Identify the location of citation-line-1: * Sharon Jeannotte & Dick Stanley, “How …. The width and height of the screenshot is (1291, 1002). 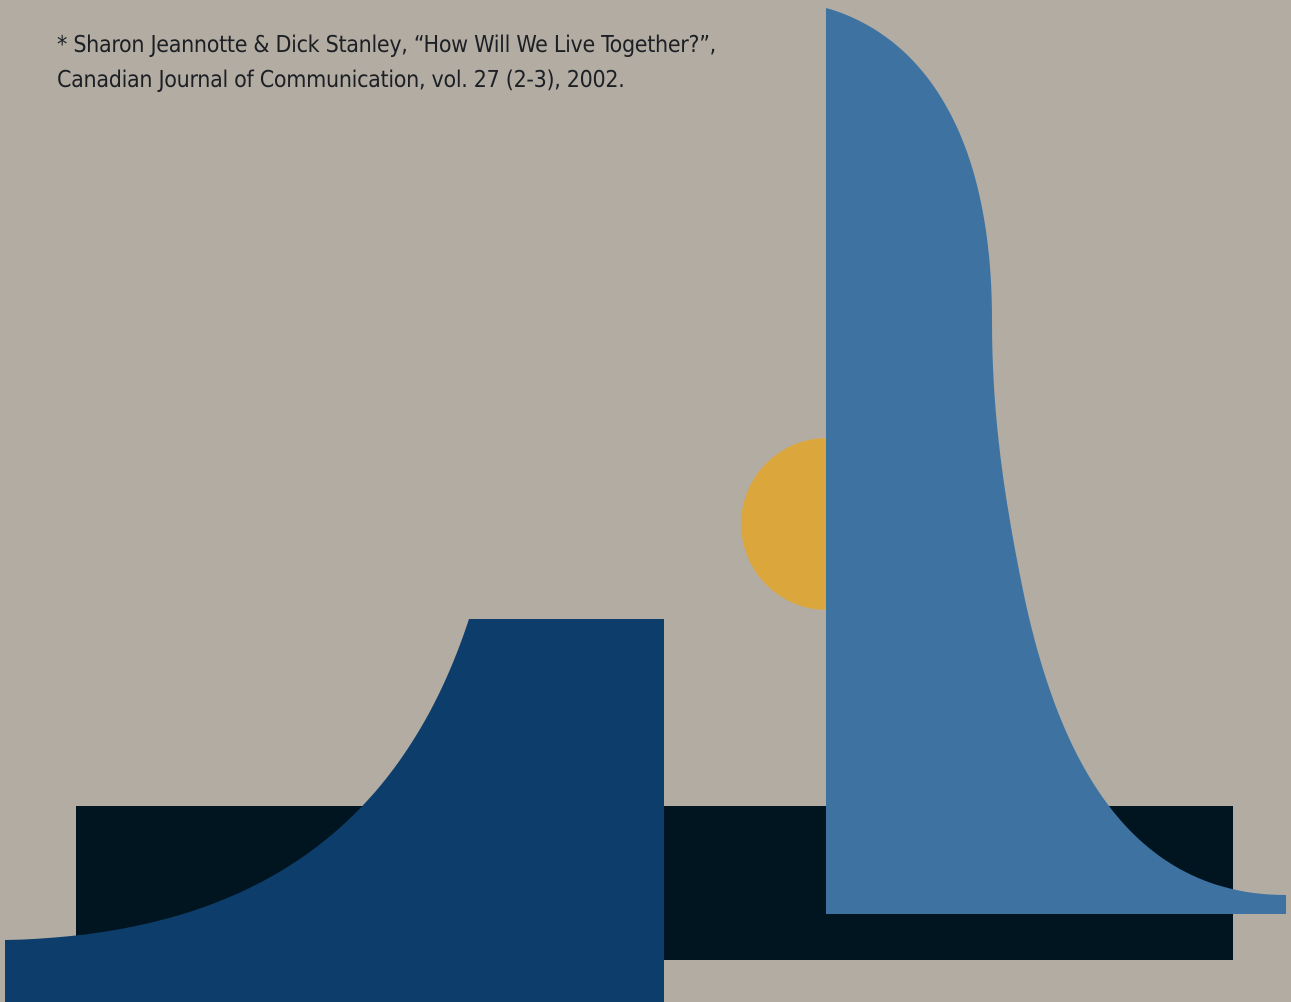
(386, 45).